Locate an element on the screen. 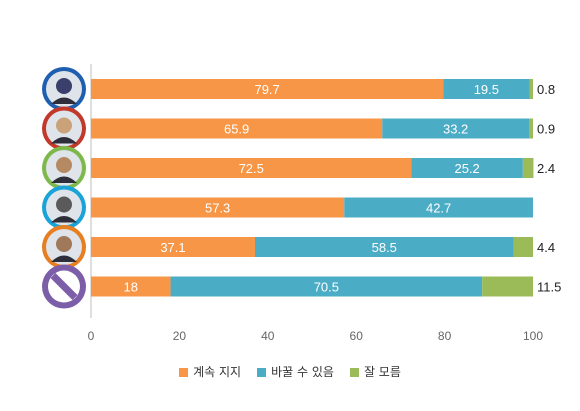 This screenshot has height=411, width=580. data-label: 33.2 is located at coordinates (455, 129).